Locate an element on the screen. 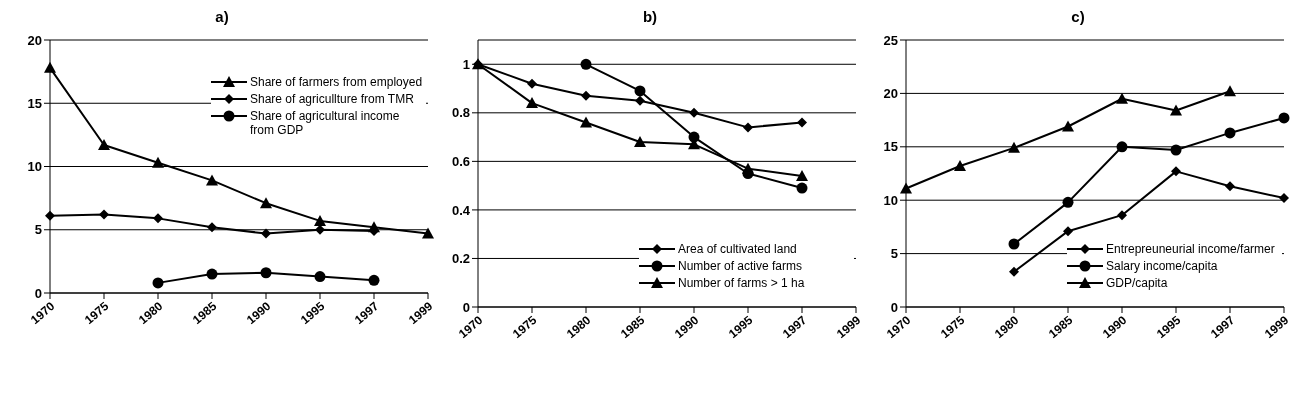 Image resolution: width=1304 pixels, height=417 pixels. legend-label: Share of farmers from employed is located at coordinates (336, 82).